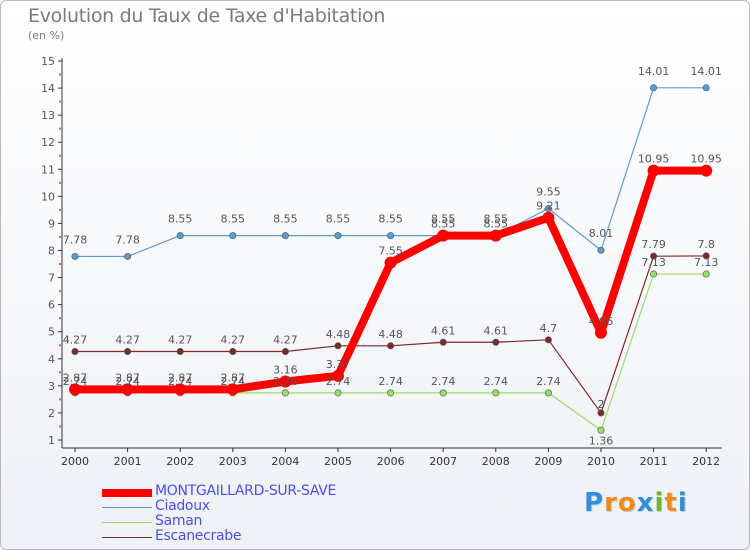 The image size is (750, 550). I want to click on data-label-ciadoux: 7.78, so click(127, 239).